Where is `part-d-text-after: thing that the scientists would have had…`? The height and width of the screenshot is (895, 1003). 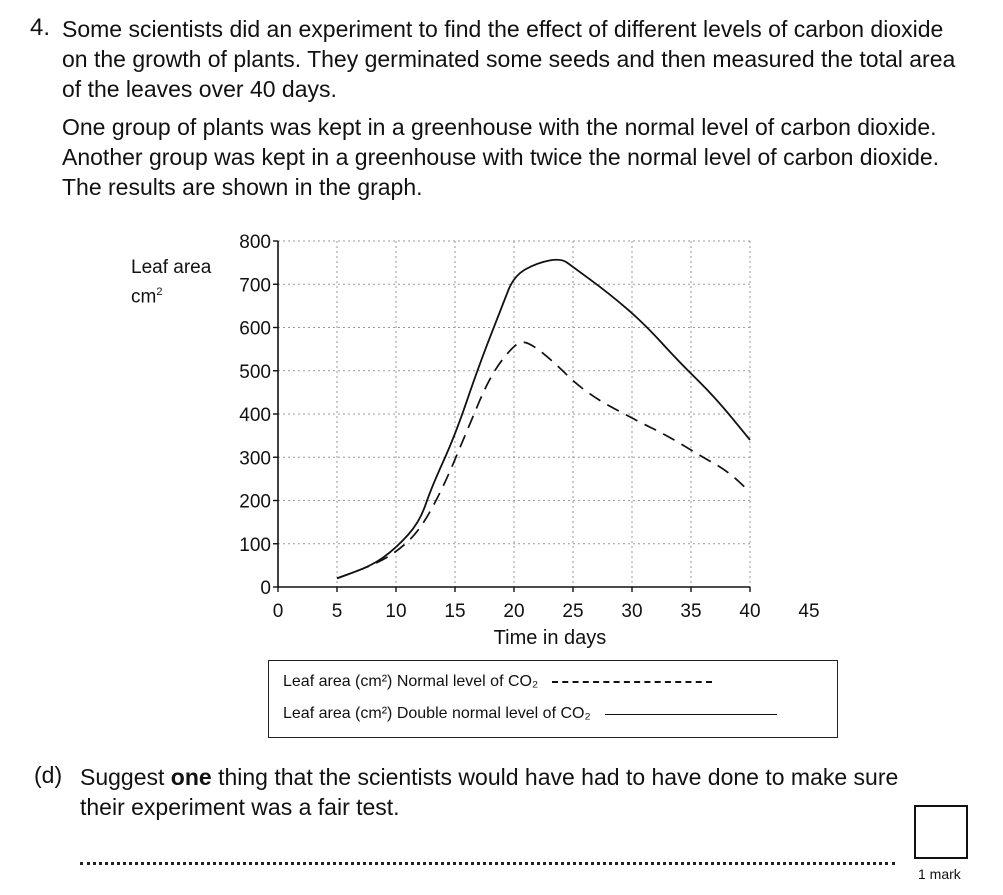
part-d-text-after: thing that the scientists would have had… is located at coordinates (489, 792).